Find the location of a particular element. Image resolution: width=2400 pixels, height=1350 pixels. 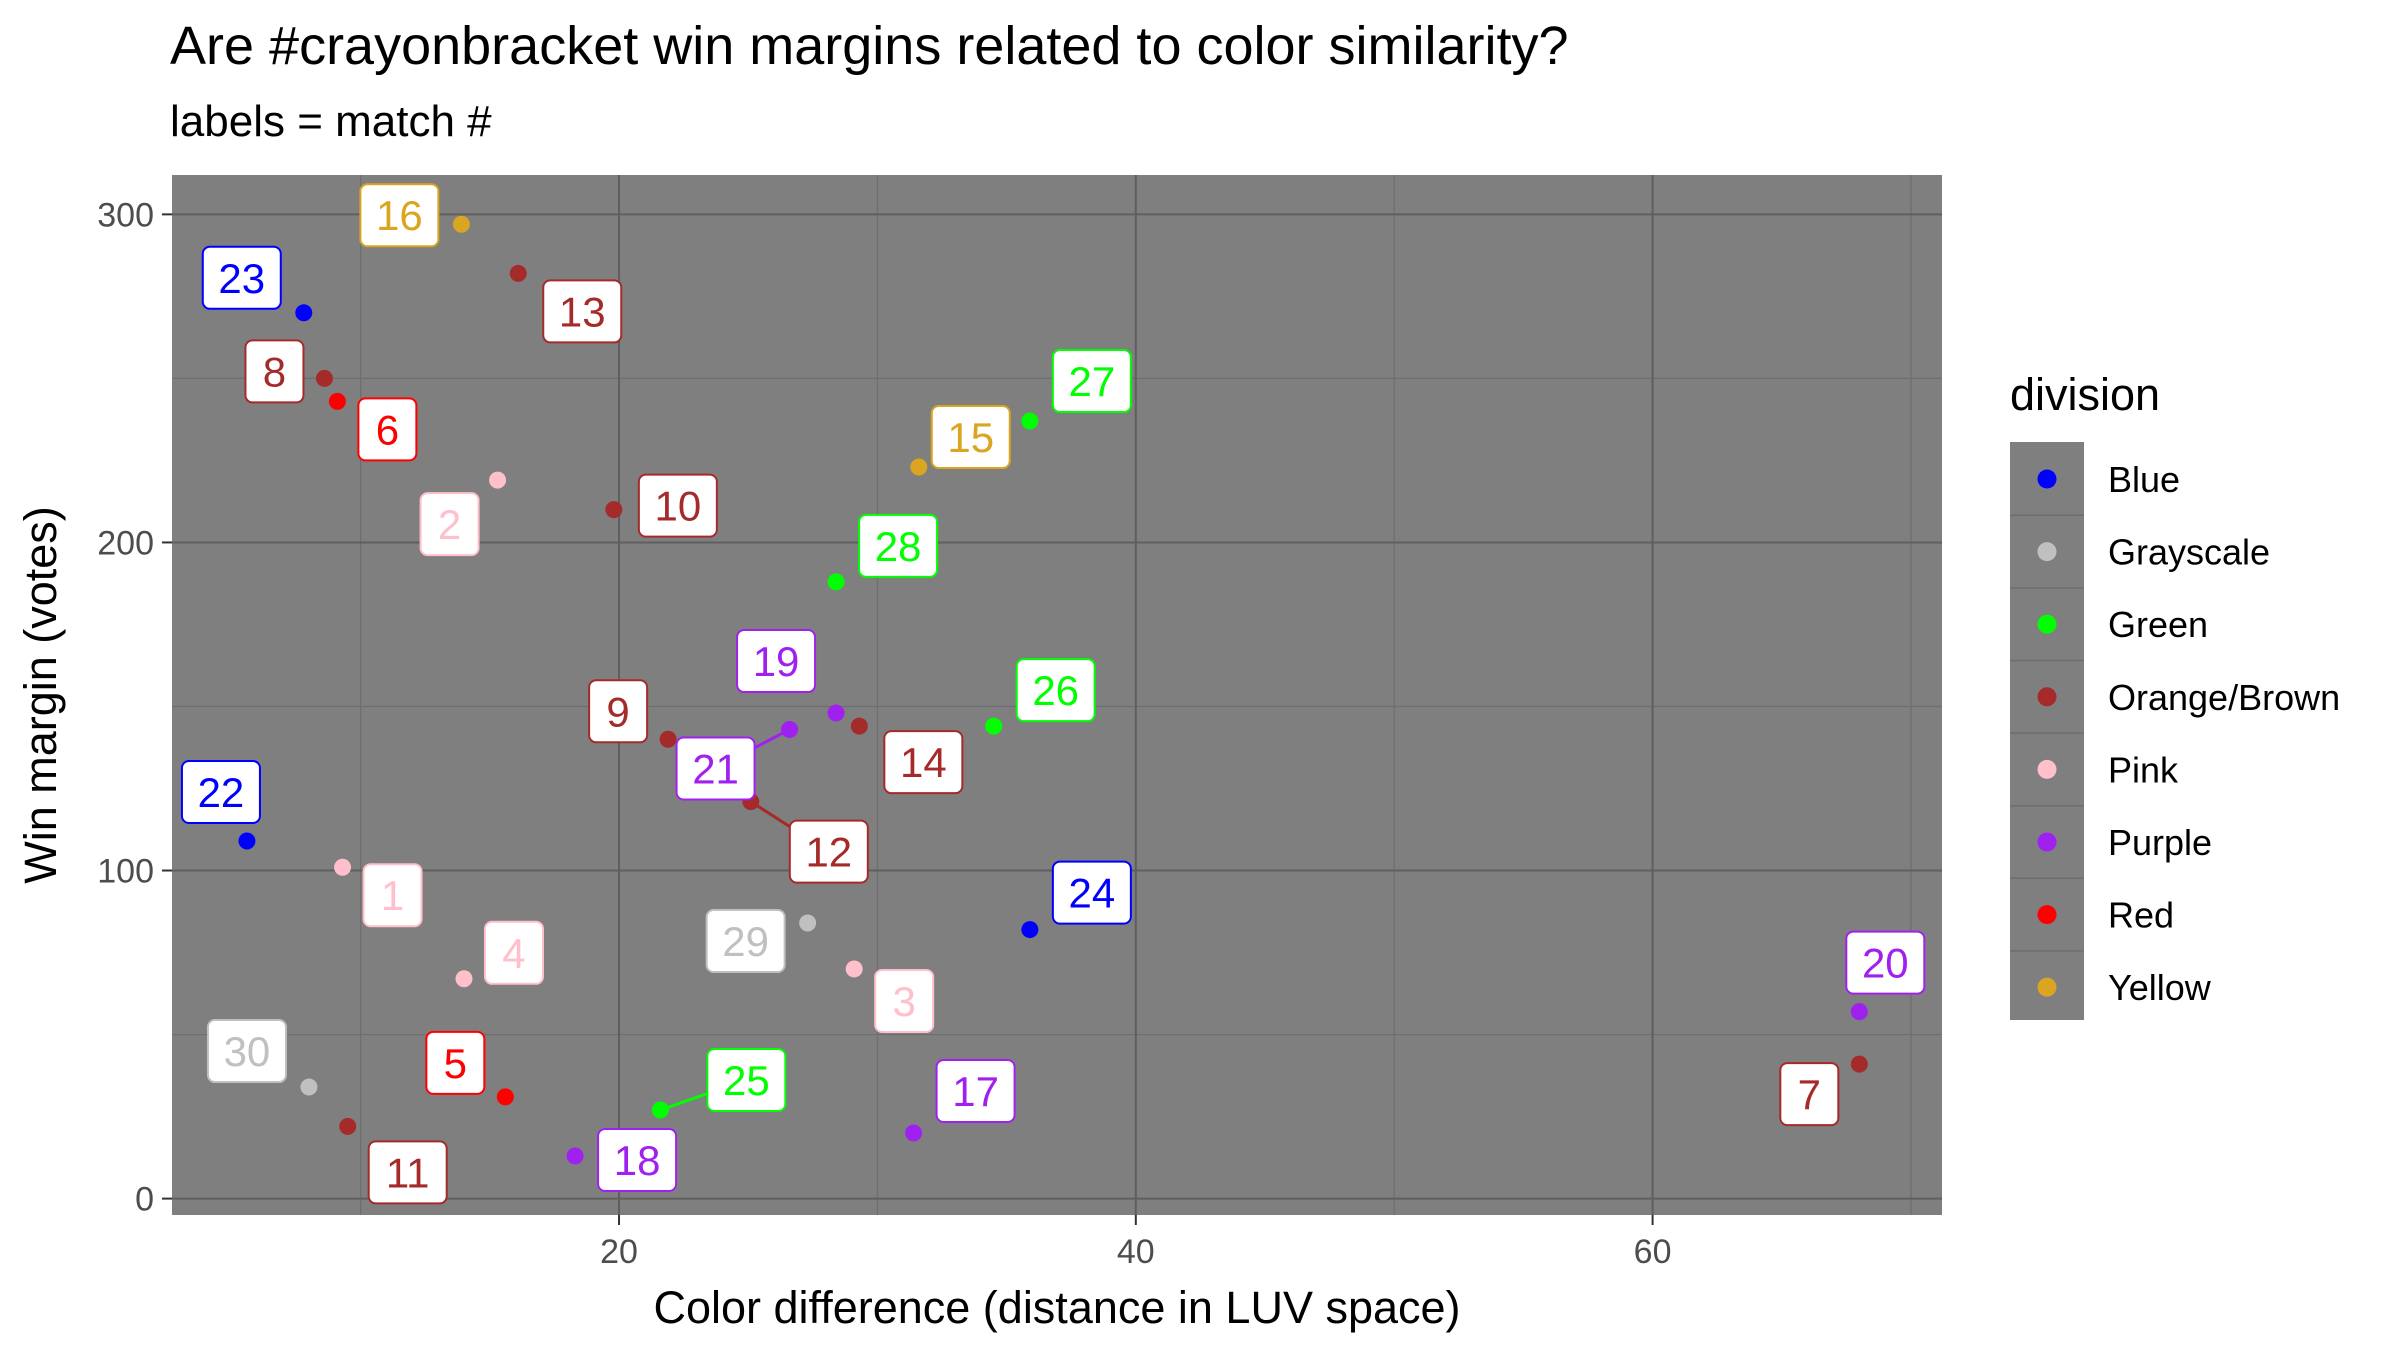

point-label: 15 is located at coordinates (970, 437).